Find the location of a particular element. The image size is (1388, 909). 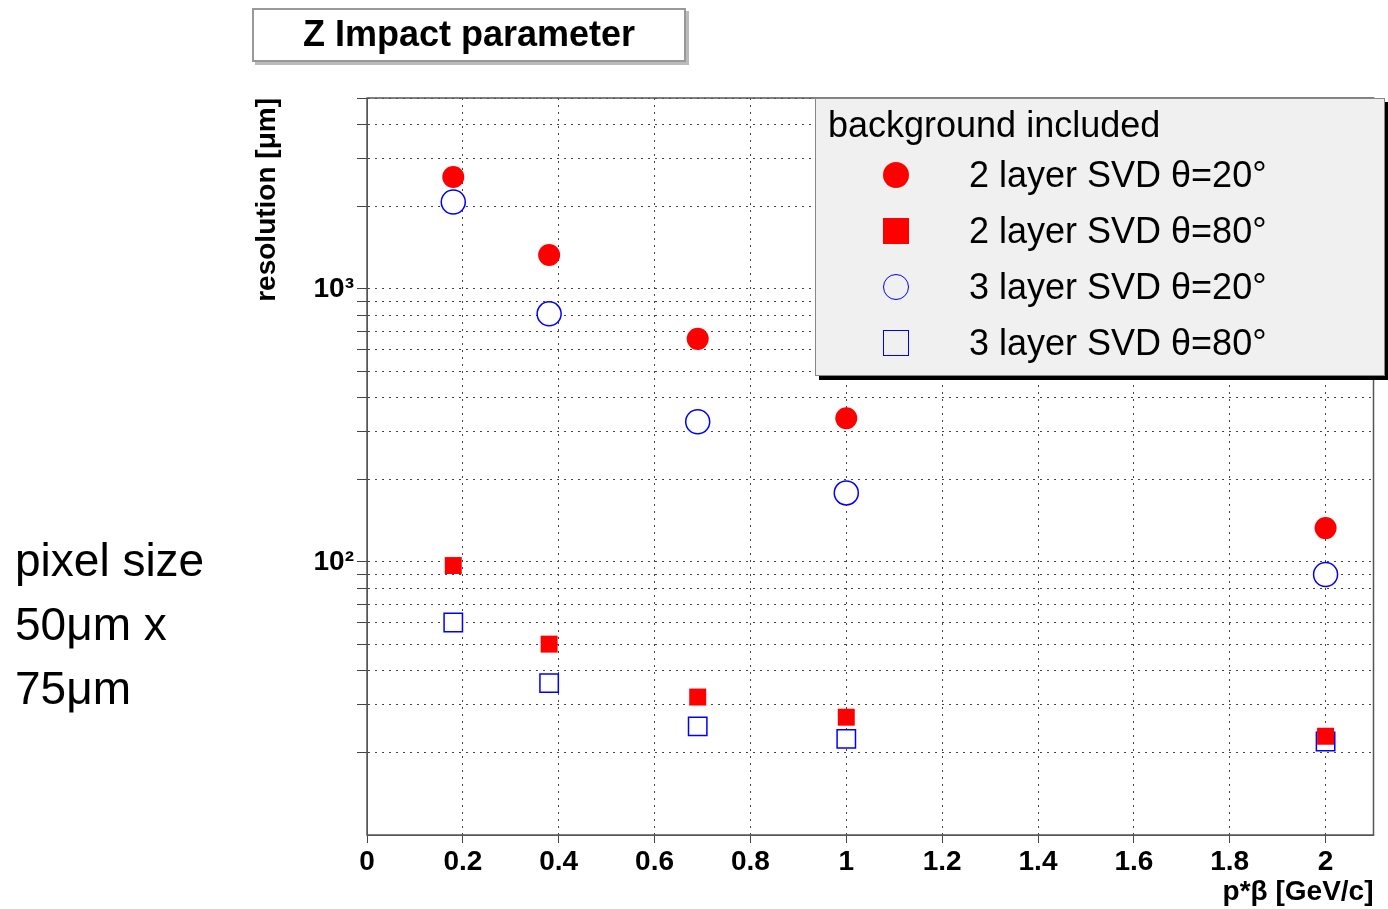

x-tick-label: 0.8 is located at coordinates (750, 860).